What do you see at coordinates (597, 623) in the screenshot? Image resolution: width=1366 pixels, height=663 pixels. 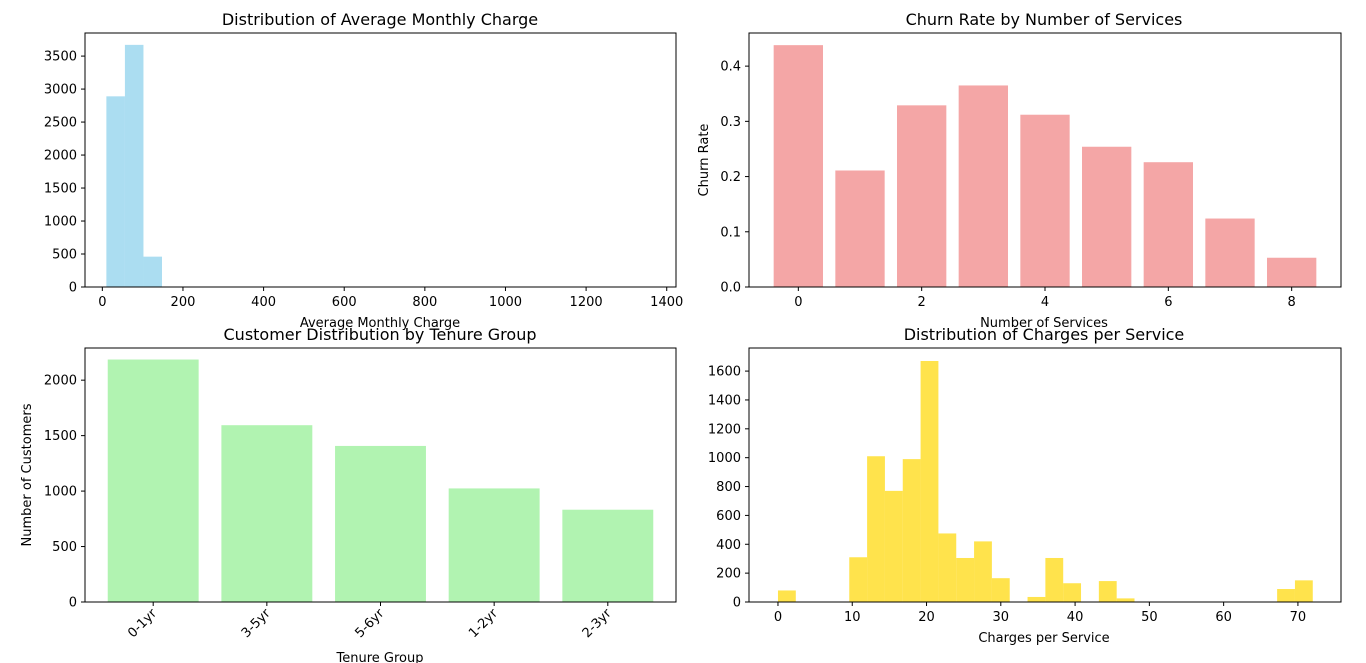 I see `x-tick-label: 2-3yr` at bounding box center [597, 623].